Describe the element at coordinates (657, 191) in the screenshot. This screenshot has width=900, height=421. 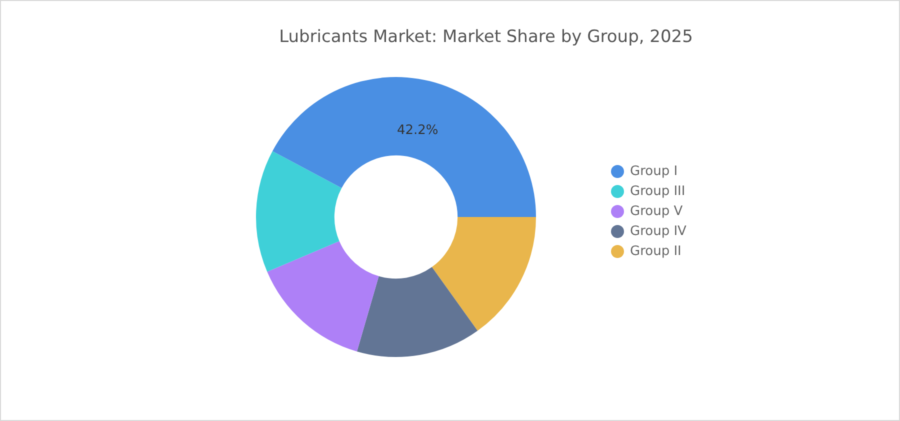
I see `legend-label: Group III` at that location.